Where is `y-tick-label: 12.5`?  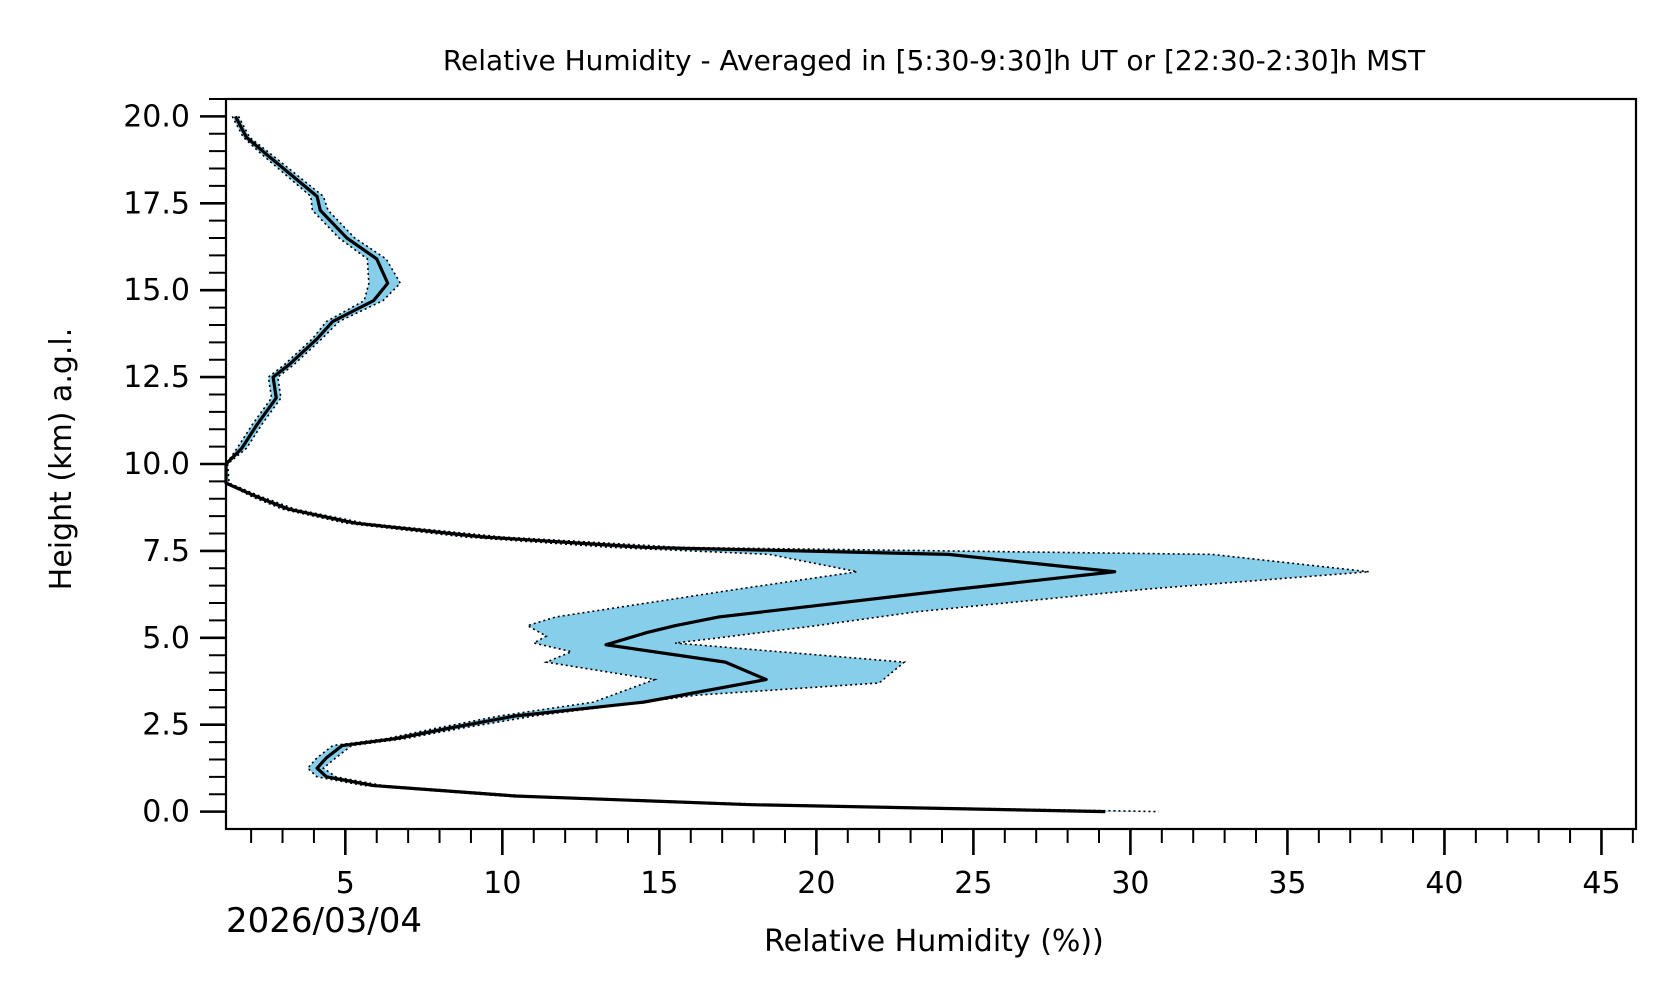 y-tick-label: 12.5 is located at coordinates (156, 377).